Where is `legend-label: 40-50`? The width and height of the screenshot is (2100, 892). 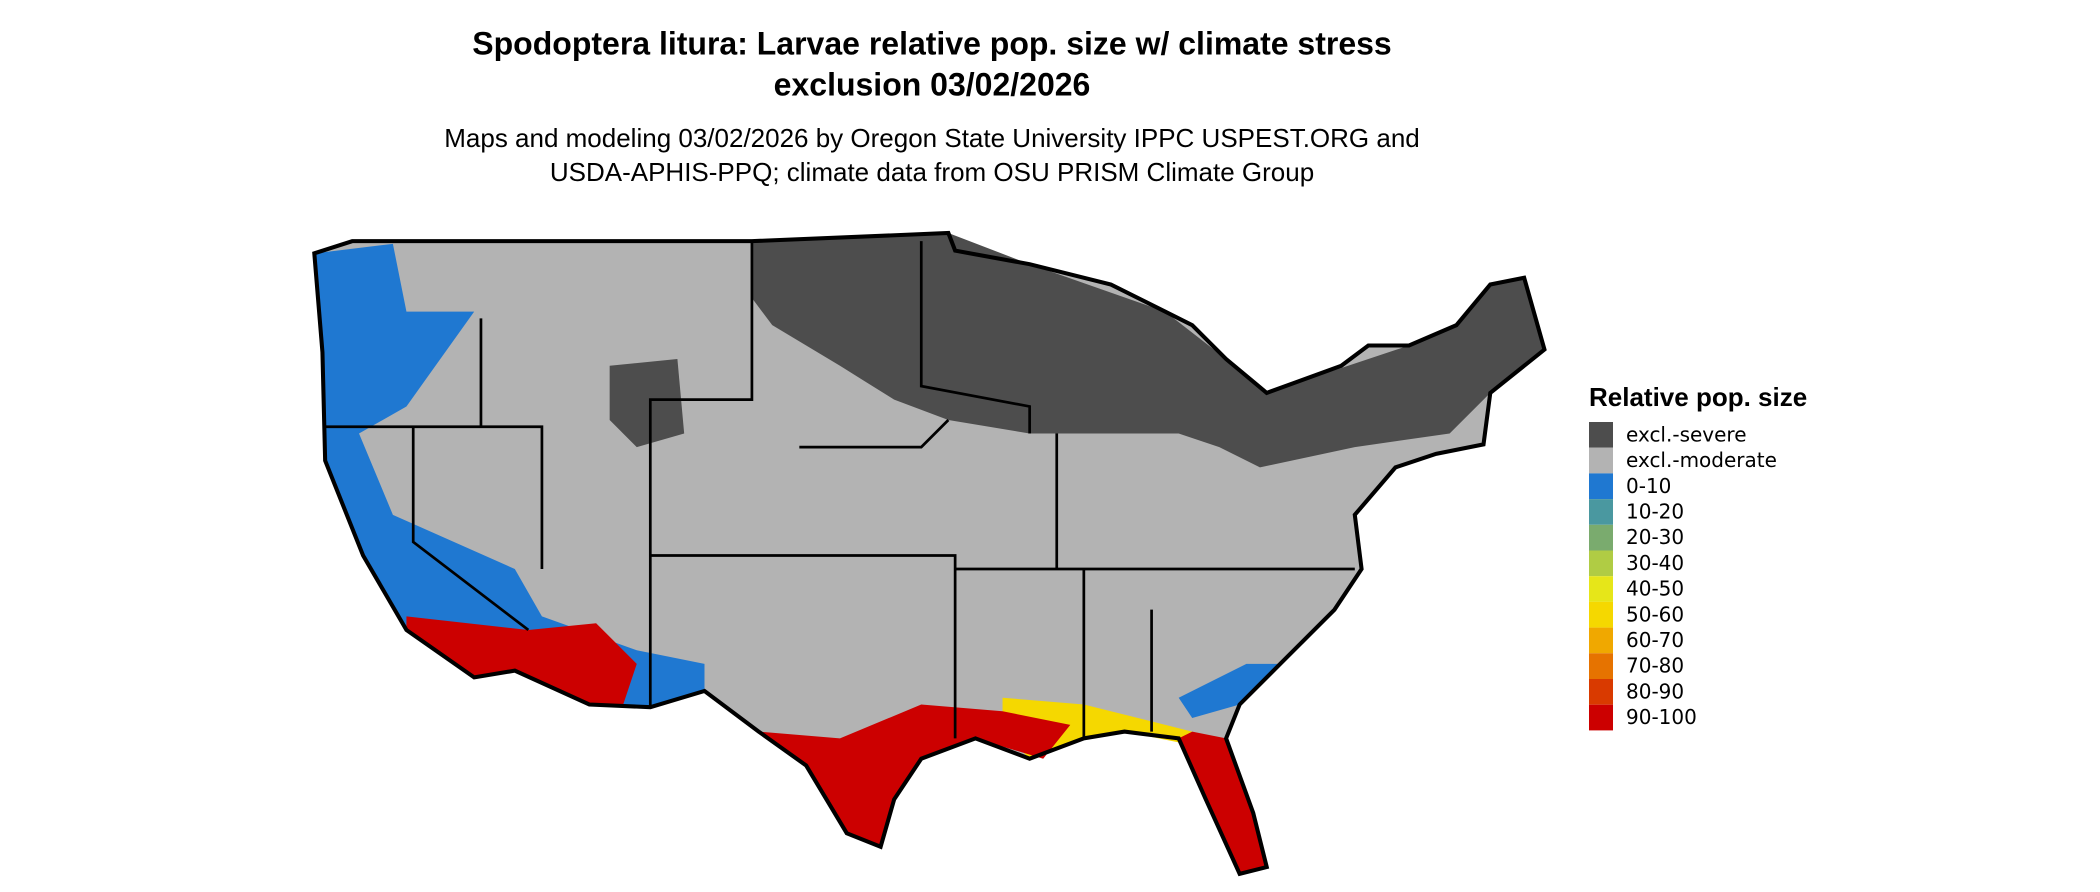 legend-label: 40-50 is located at coordinates (1655, 589).